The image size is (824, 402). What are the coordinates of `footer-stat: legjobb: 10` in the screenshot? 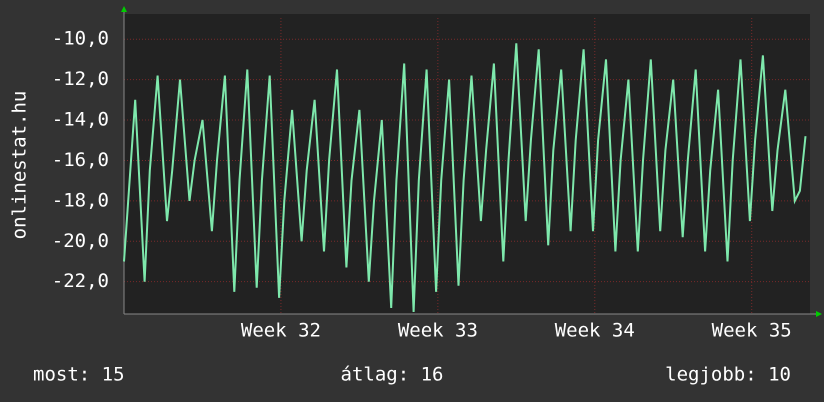 It's located at (728, 375).